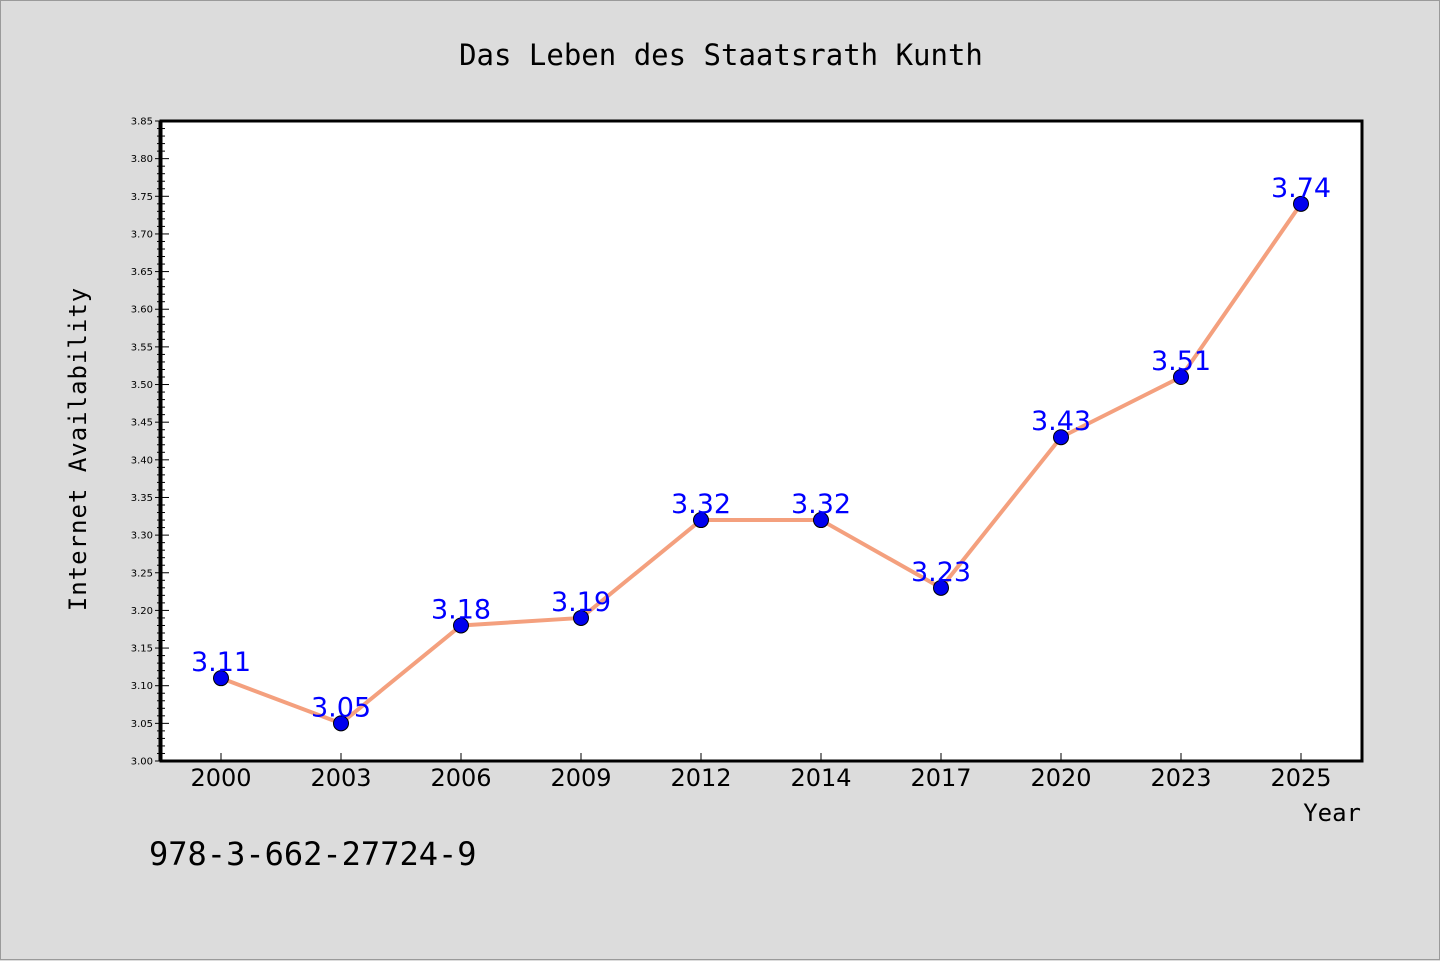 The image size is (1440, 961). Describe the element at coordinates (142, 649) in the screenshot. I see `y-tick-label: 3.15` at that location.